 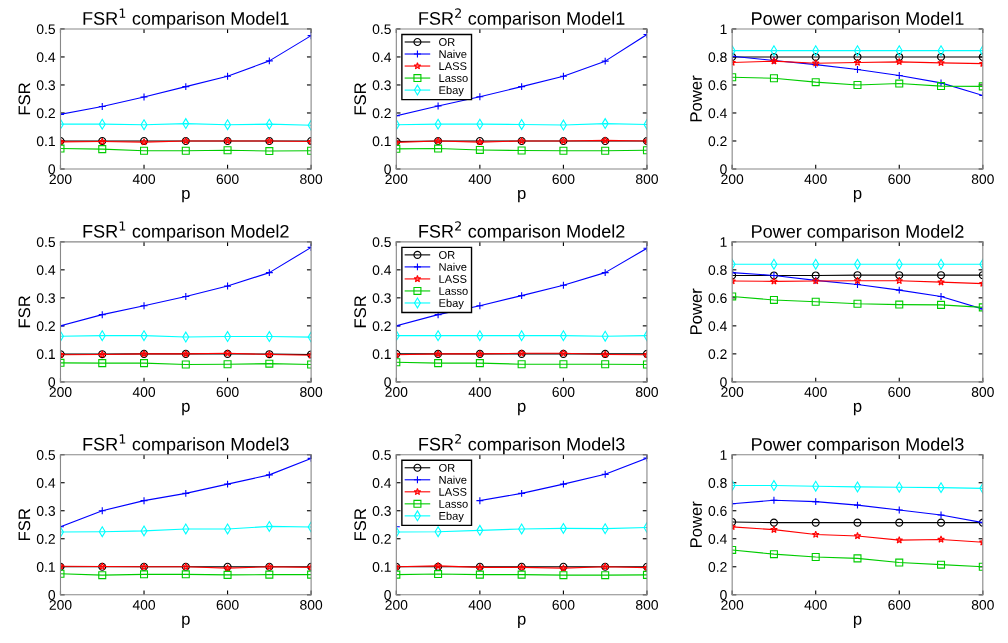 What do you see at coordinates (858, 20) in the screenshot?
I see `chart-title: Power comparison Model1` at bounding box center [858, 20].